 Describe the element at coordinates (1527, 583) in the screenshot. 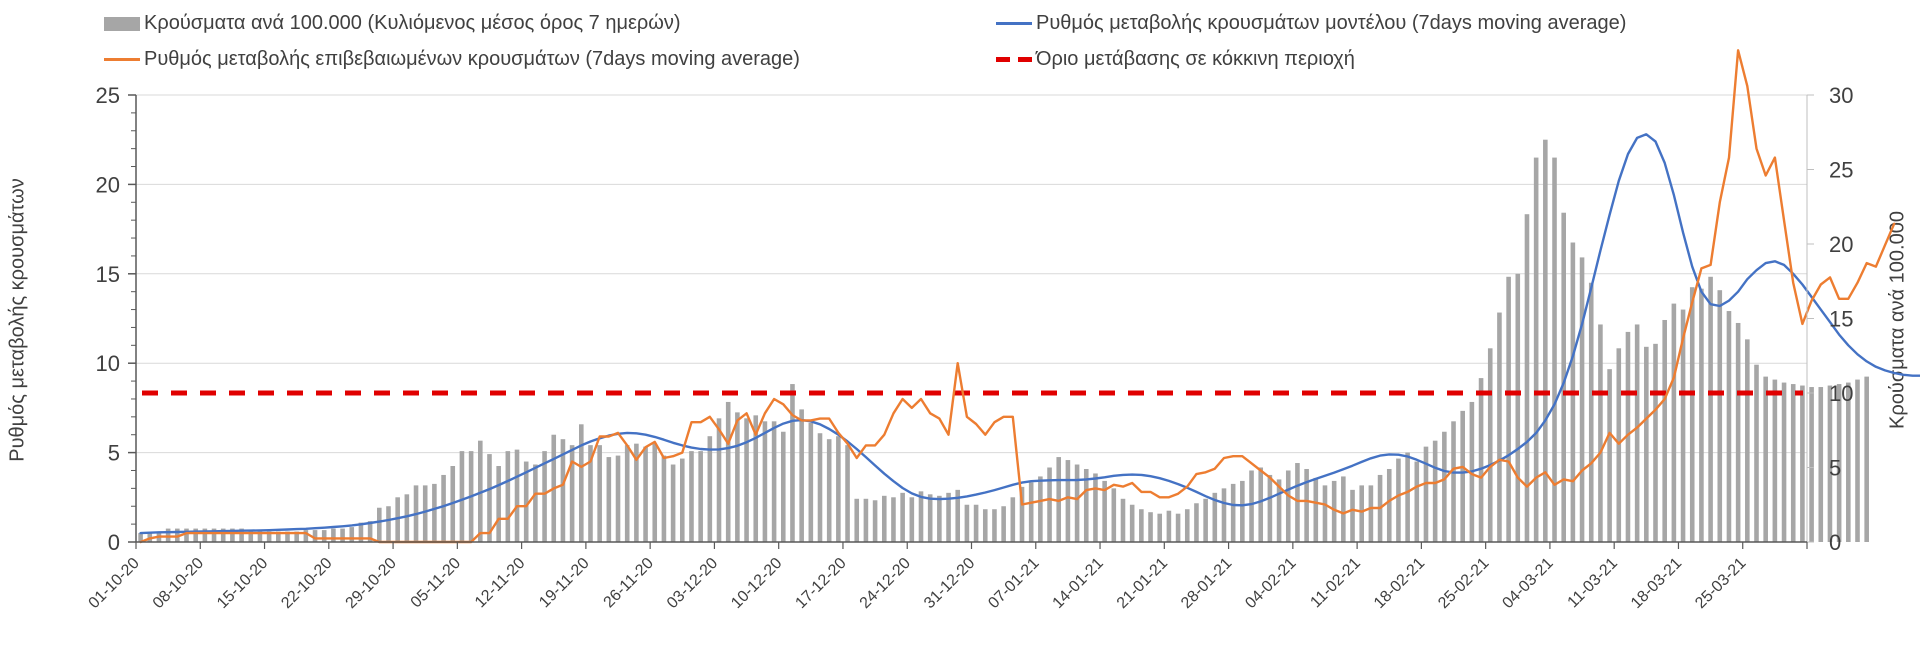

I see `x-tick-label: 04-03-21` at that location.